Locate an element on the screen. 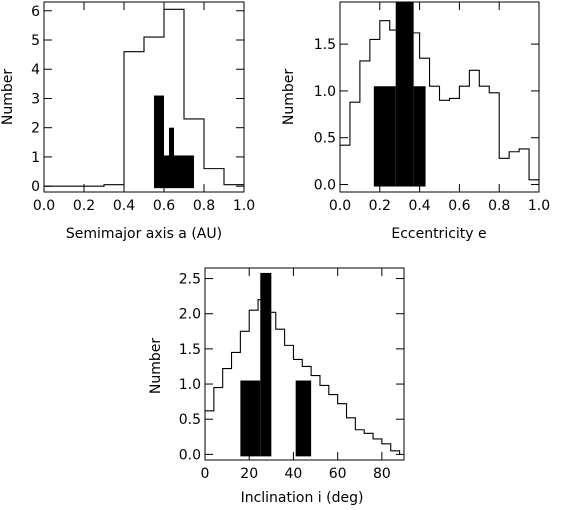  panel3-xtick-label: 60 is located at coordinates (338, 474).